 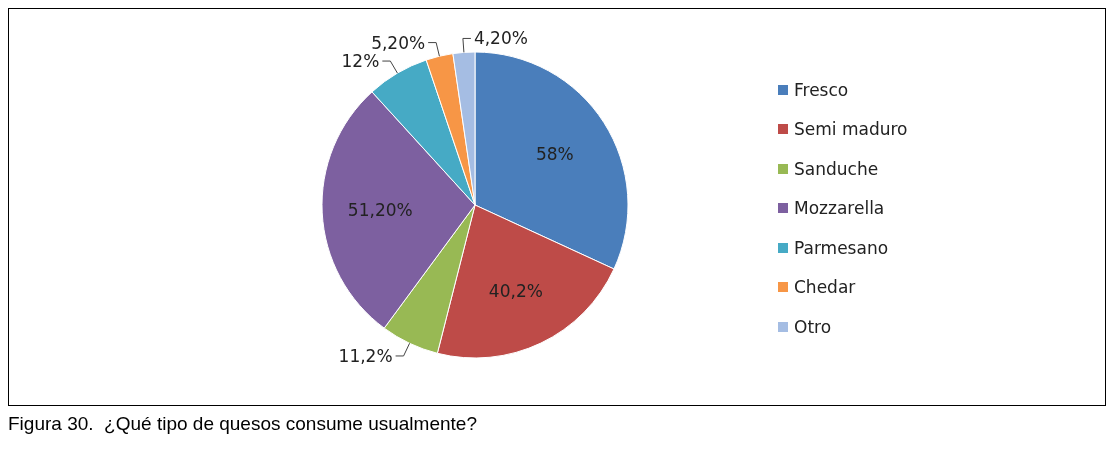 What do you see at coordinates (839, 208) in the screenshot?
I see `legend-label: Mozzarella` at bounding box center [839, 208].